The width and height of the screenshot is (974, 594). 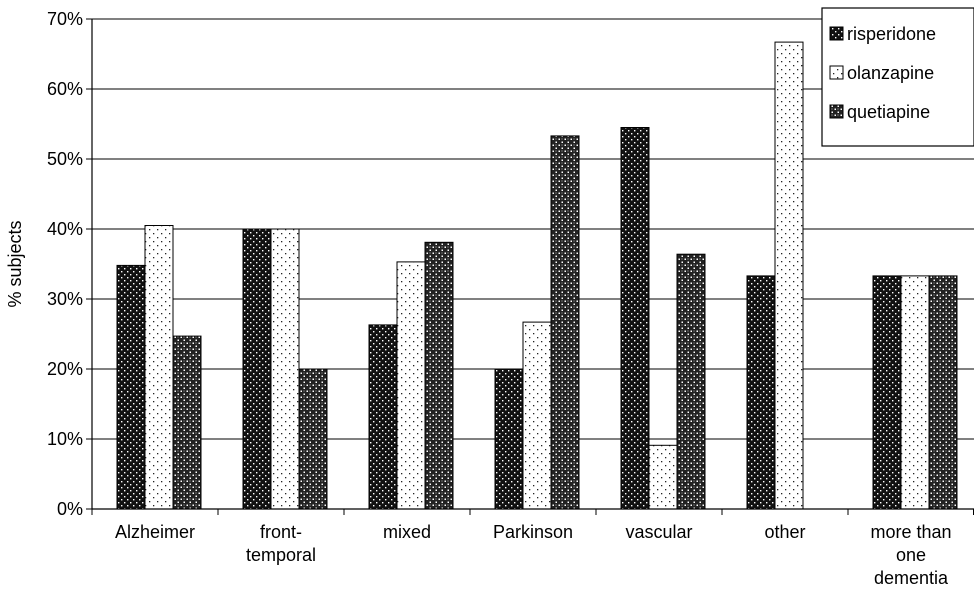 I want to click on x-category-label: one, so click(x=911, y=555).